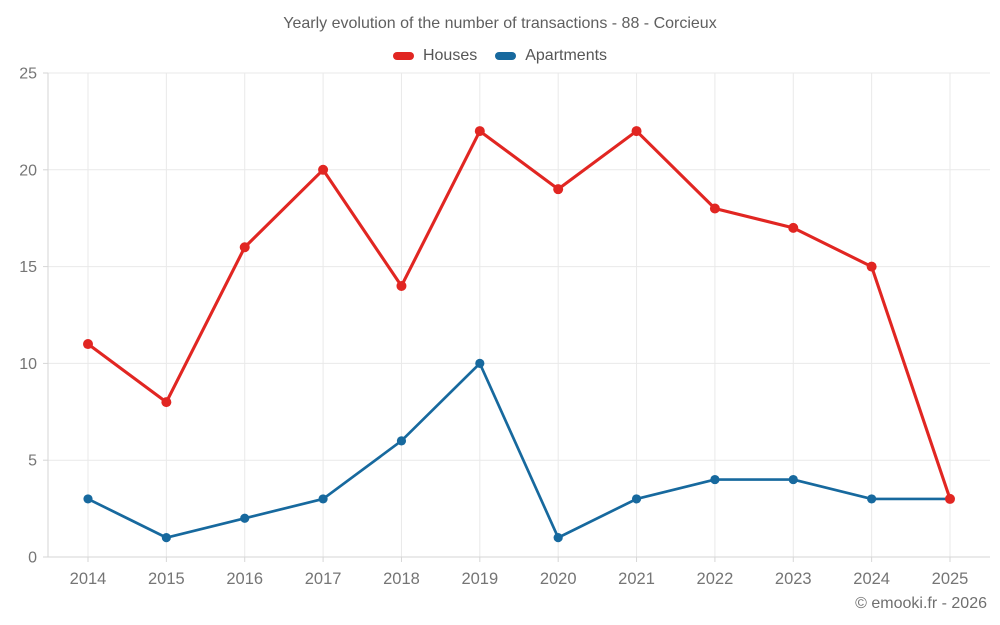 Image resolution: width=1000 pixels, height=625 pixels. What do you see at coordinates (88, 344) in the screenshot?
I see `houses-point-2014` at bounding box center [88, 344].